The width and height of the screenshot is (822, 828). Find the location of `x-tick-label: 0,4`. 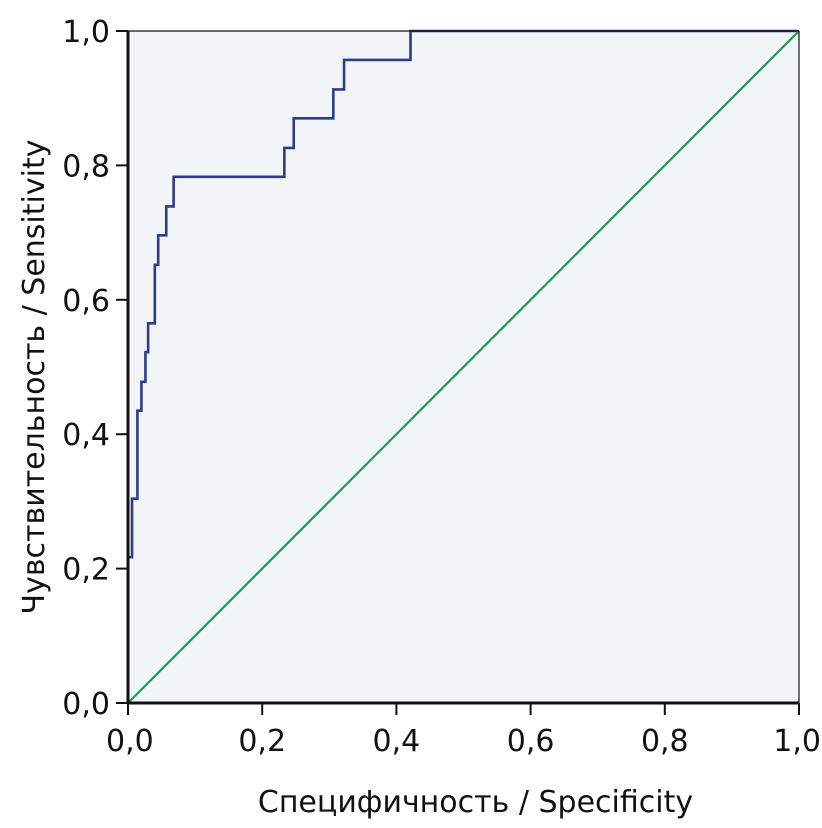

x-tick-label: 0,4 is located at coordinates (397, 741).